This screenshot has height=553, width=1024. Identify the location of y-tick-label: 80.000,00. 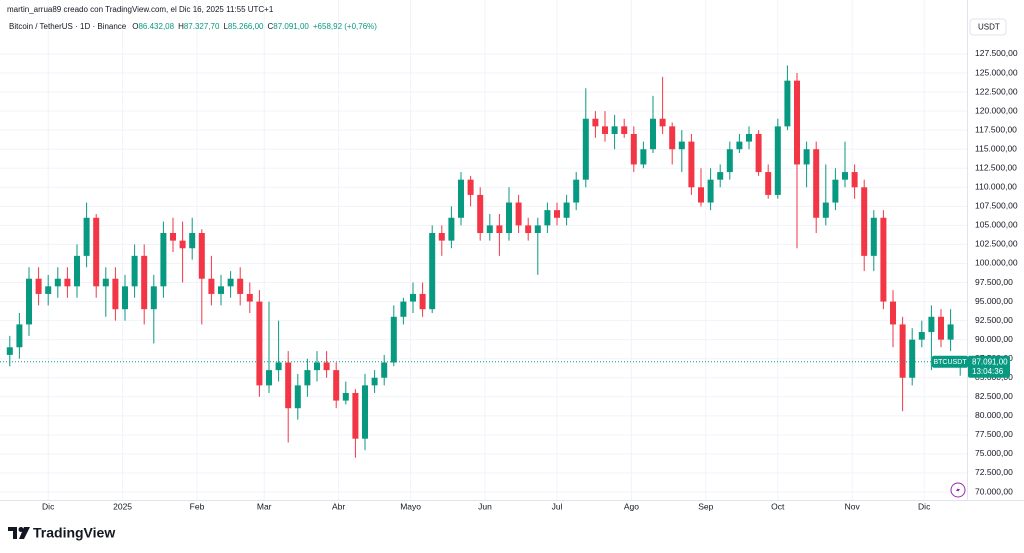
(994, 415).